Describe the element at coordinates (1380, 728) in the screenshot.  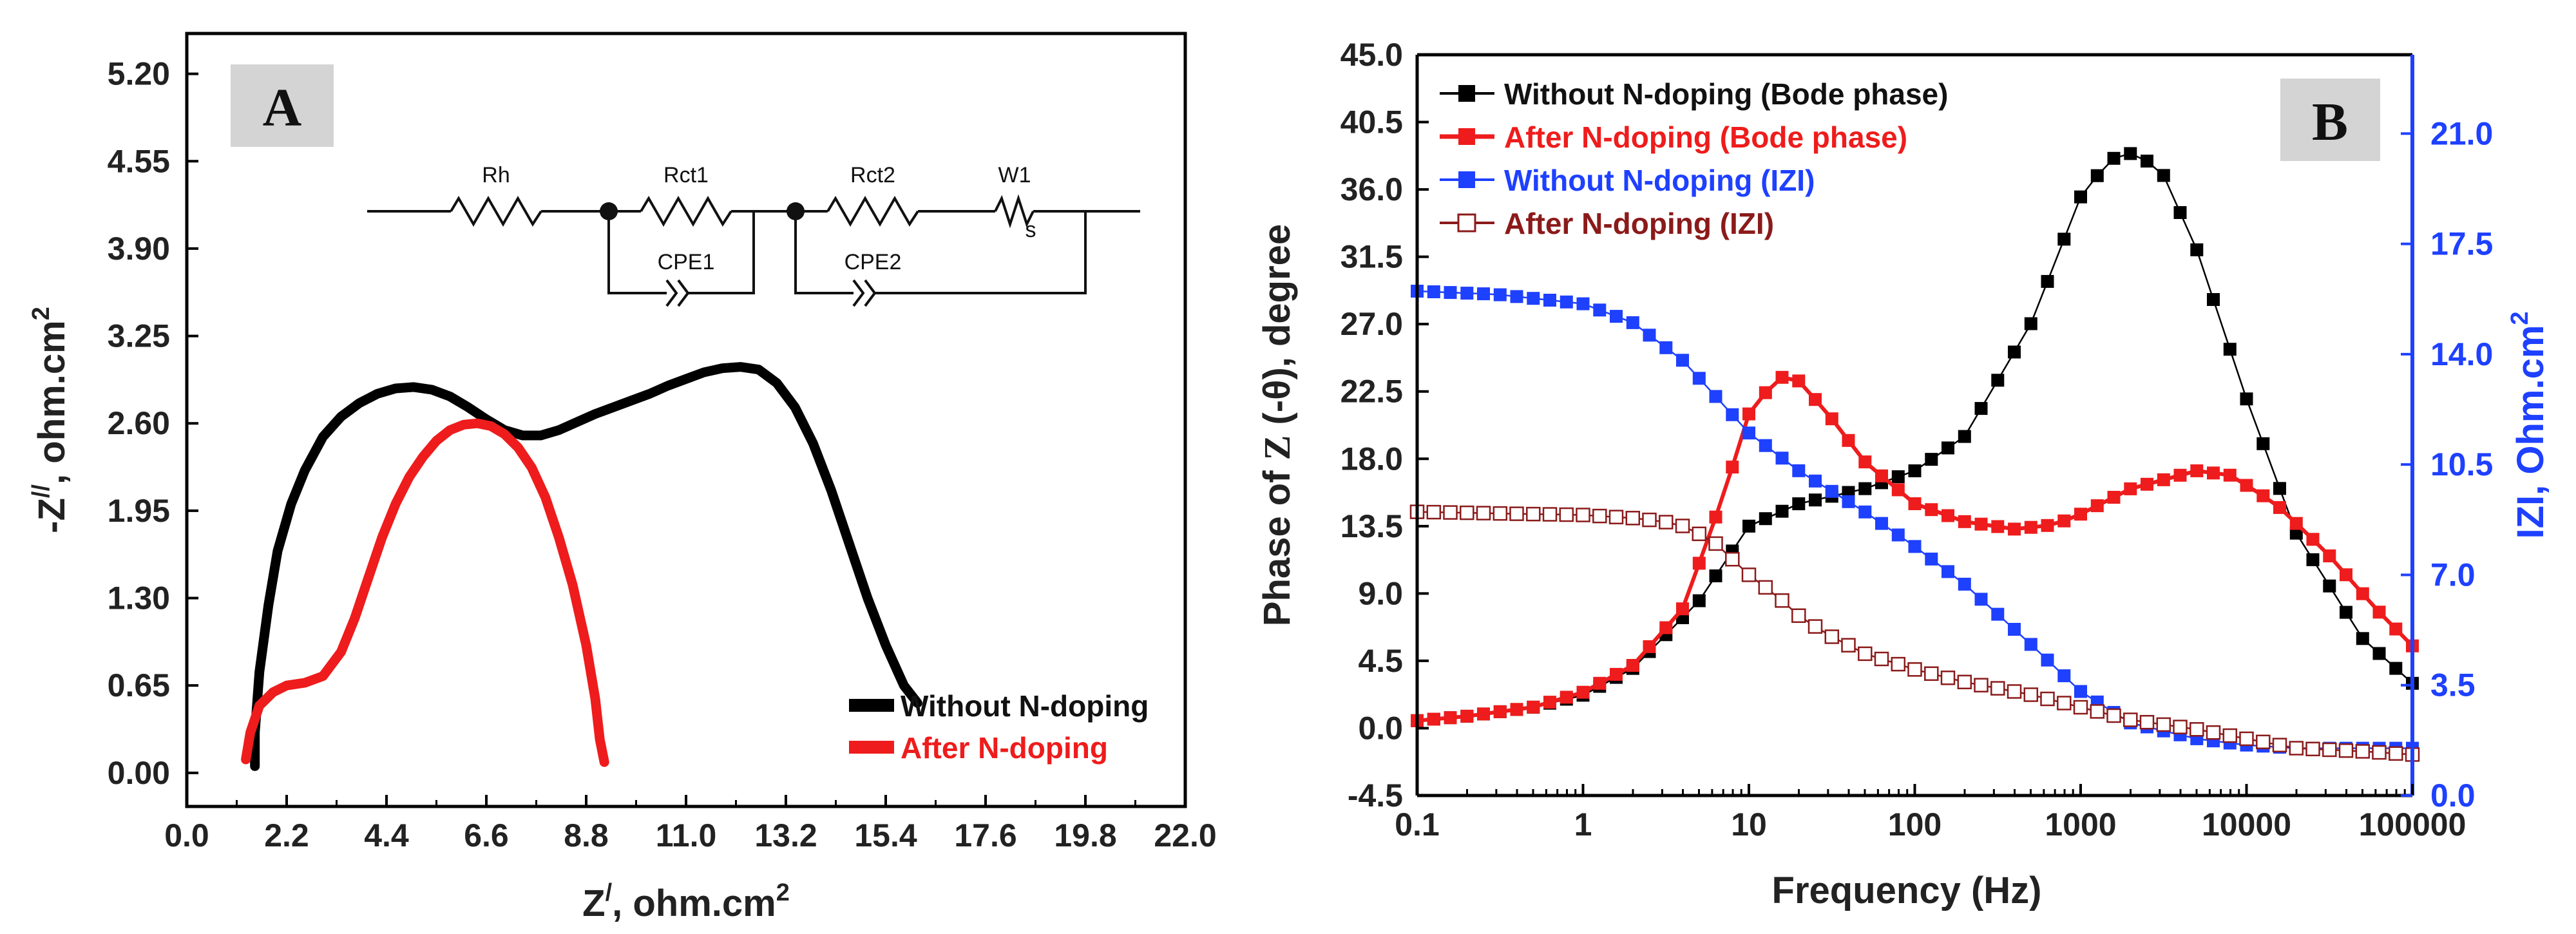
I see `panel-b-left-y-tick-label: 0.0` at that location.